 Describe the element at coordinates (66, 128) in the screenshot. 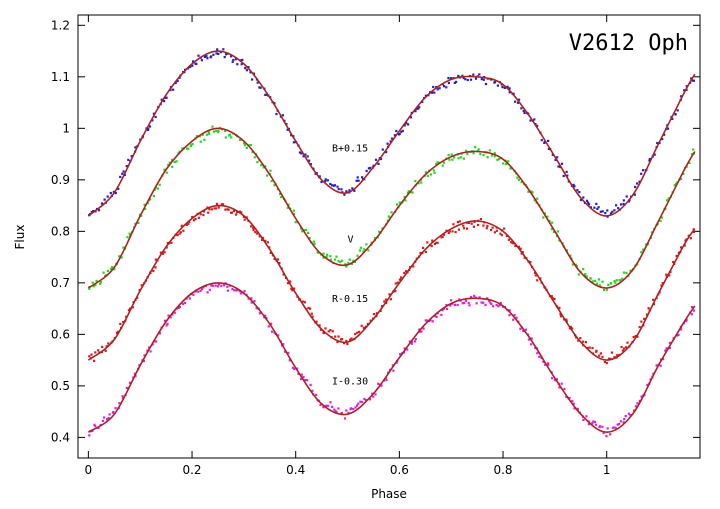

I see `y-tick-label: 1` at that location.